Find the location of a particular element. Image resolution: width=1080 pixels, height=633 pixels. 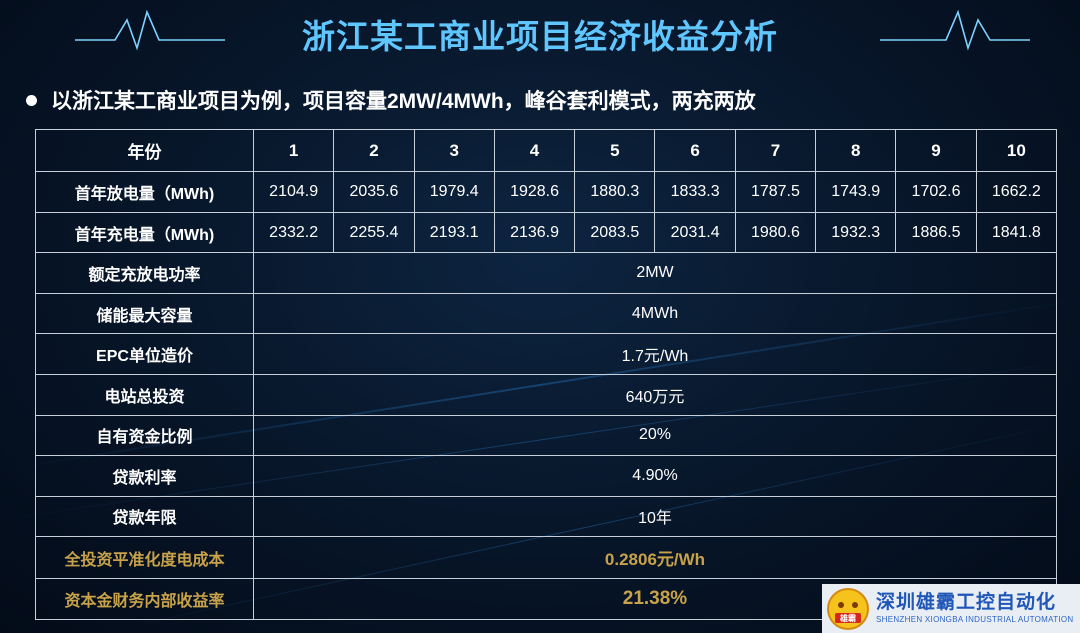

intro-text: 以浙江某工商业项目为例，项目容量2MW/4MWh，峰谷套利模式，两充两放 is located at coordinates (403, 101).